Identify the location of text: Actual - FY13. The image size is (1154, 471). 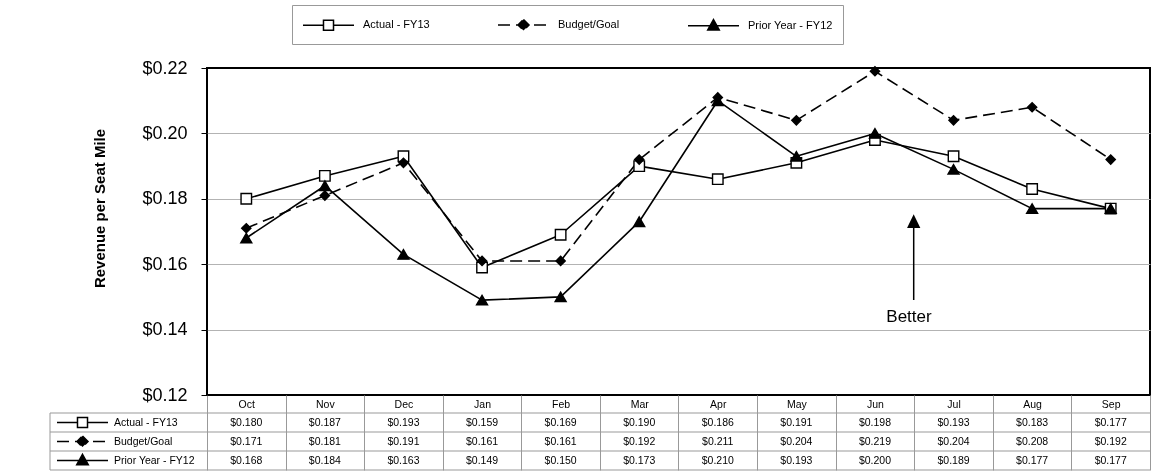
(146, 421).